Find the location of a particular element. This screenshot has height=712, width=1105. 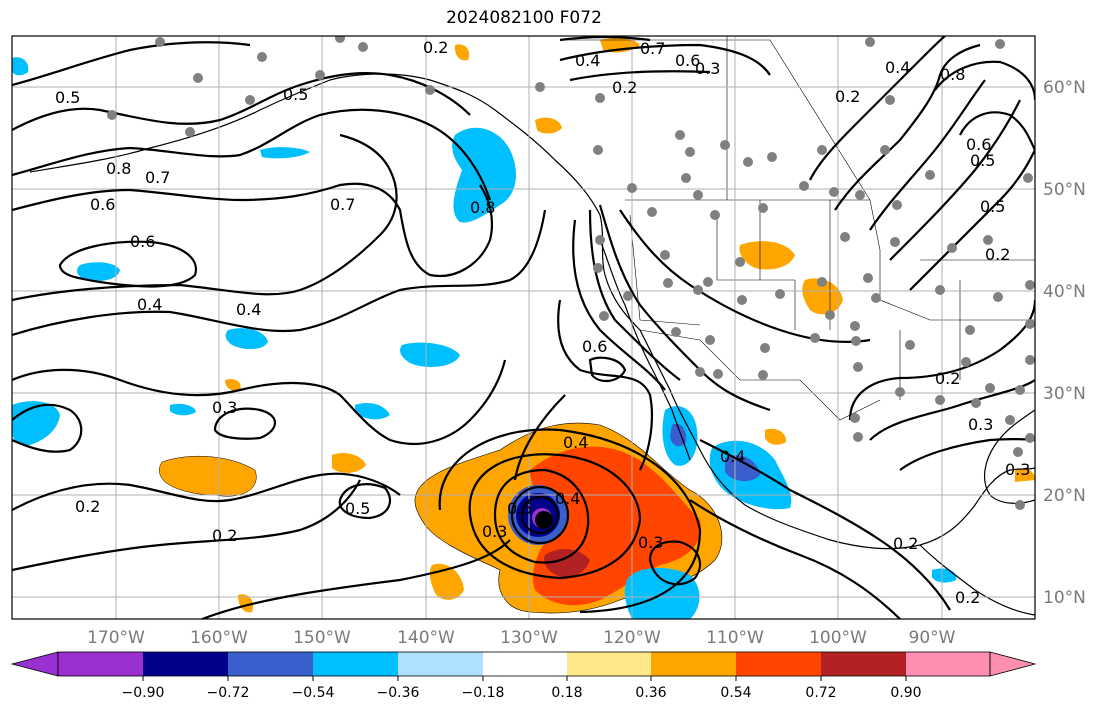

negative-field-gulf-alaska is located at coordinates (484, 175).